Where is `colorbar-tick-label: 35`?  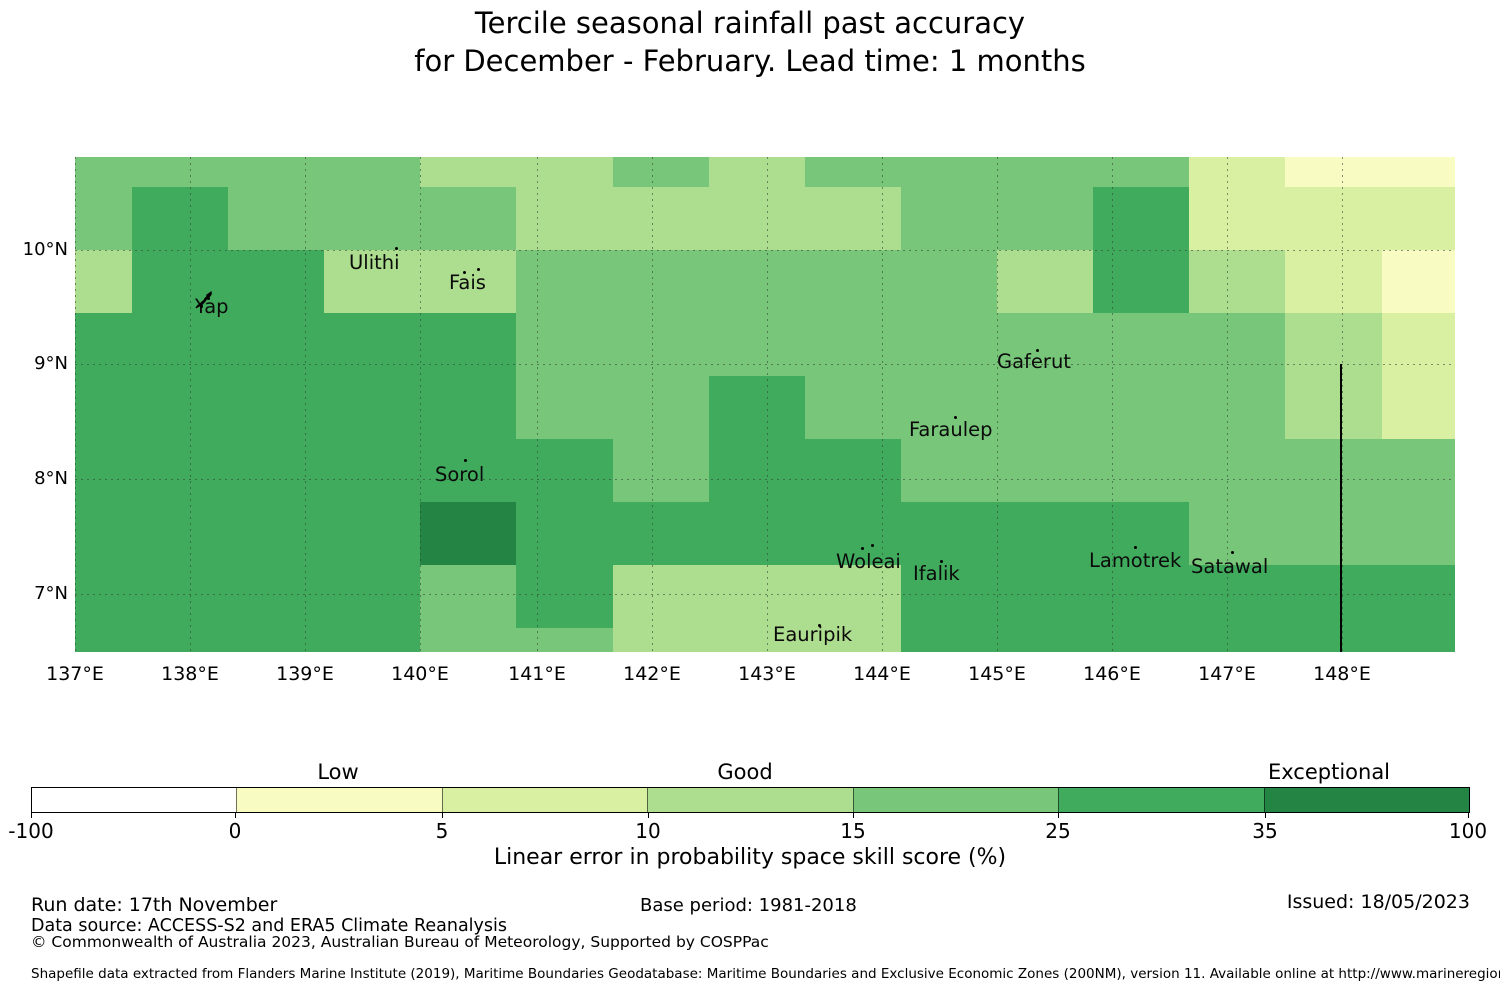
colorbar-tick-label: 35 is located at coordinates (1265, 831).